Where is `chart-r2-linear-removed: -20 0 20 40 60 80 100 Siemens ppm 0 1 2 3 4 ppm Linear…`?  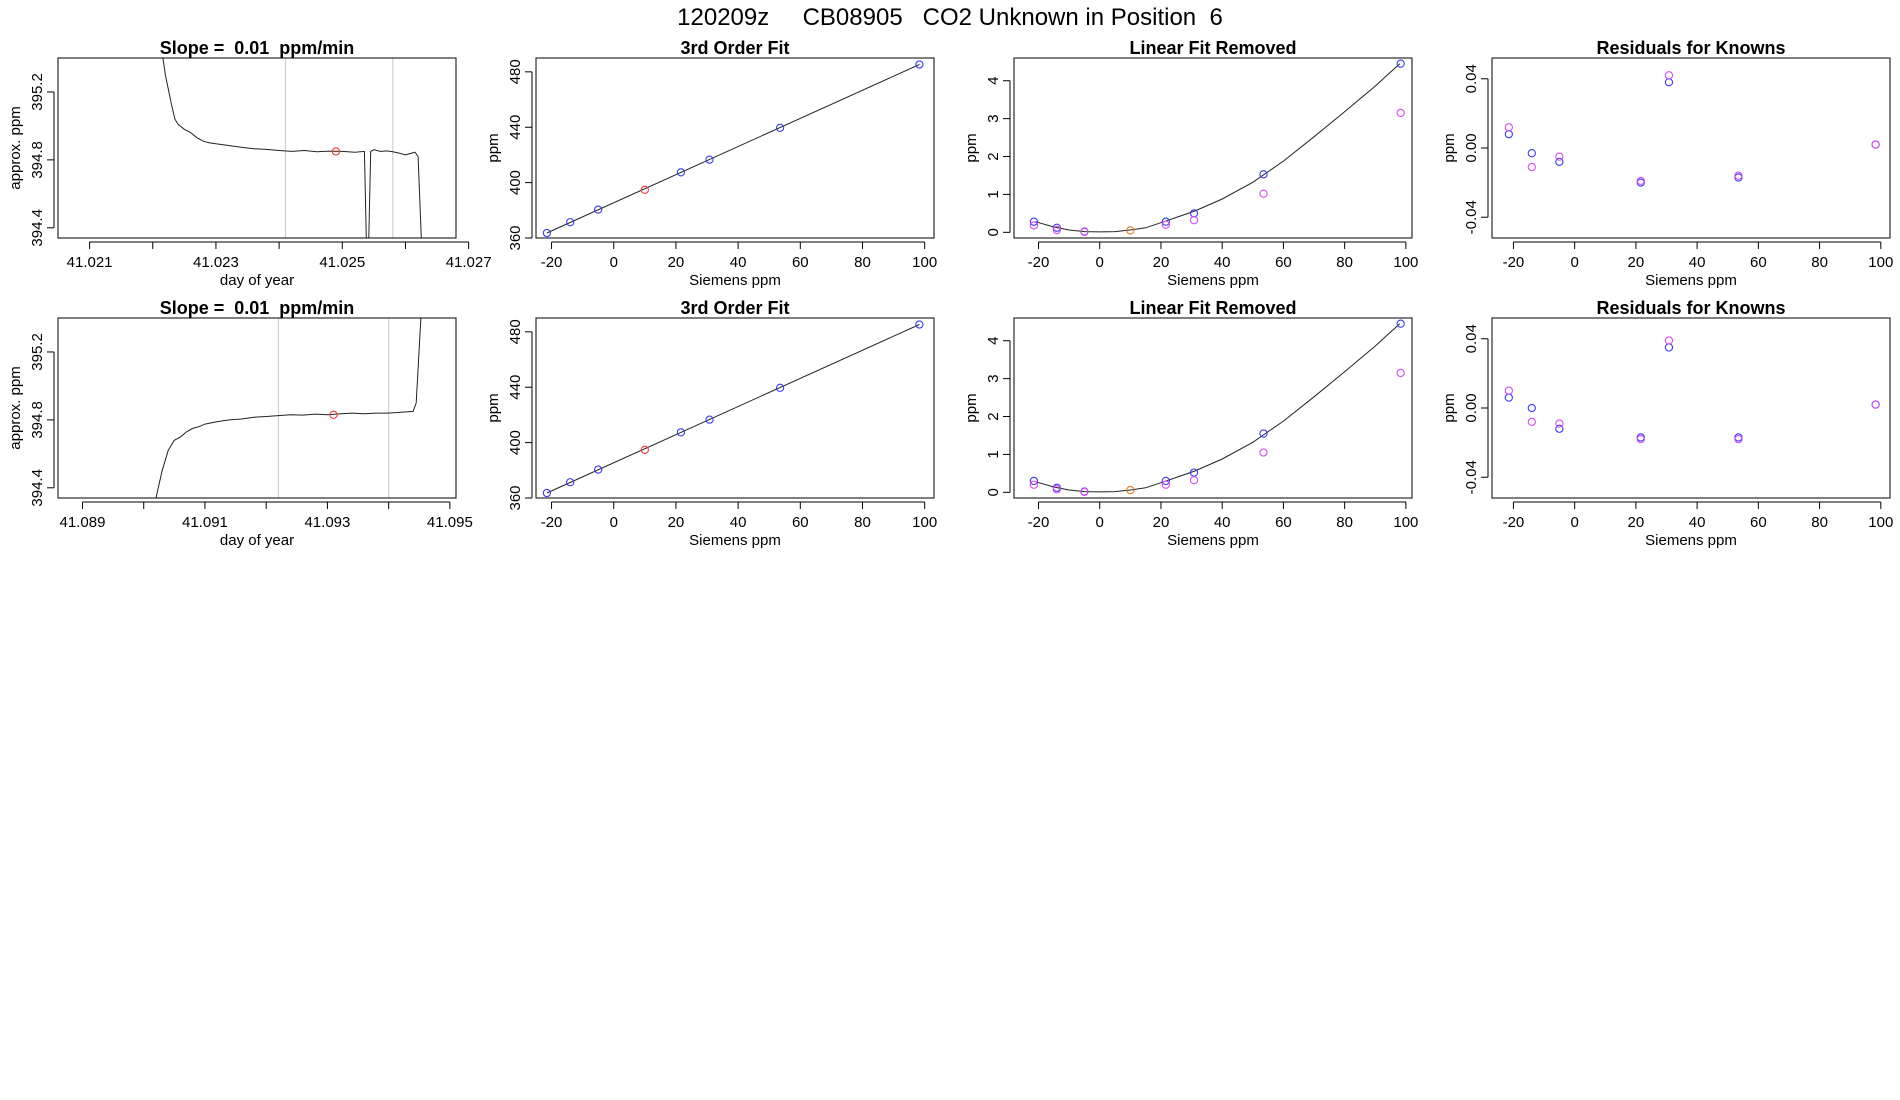 chart-r2-linear-removed: -20 0 20 40 60 80 100 Siemens ppm 0 1 2 3 4 ppm Linear… is located at coordinates (1190, 423).